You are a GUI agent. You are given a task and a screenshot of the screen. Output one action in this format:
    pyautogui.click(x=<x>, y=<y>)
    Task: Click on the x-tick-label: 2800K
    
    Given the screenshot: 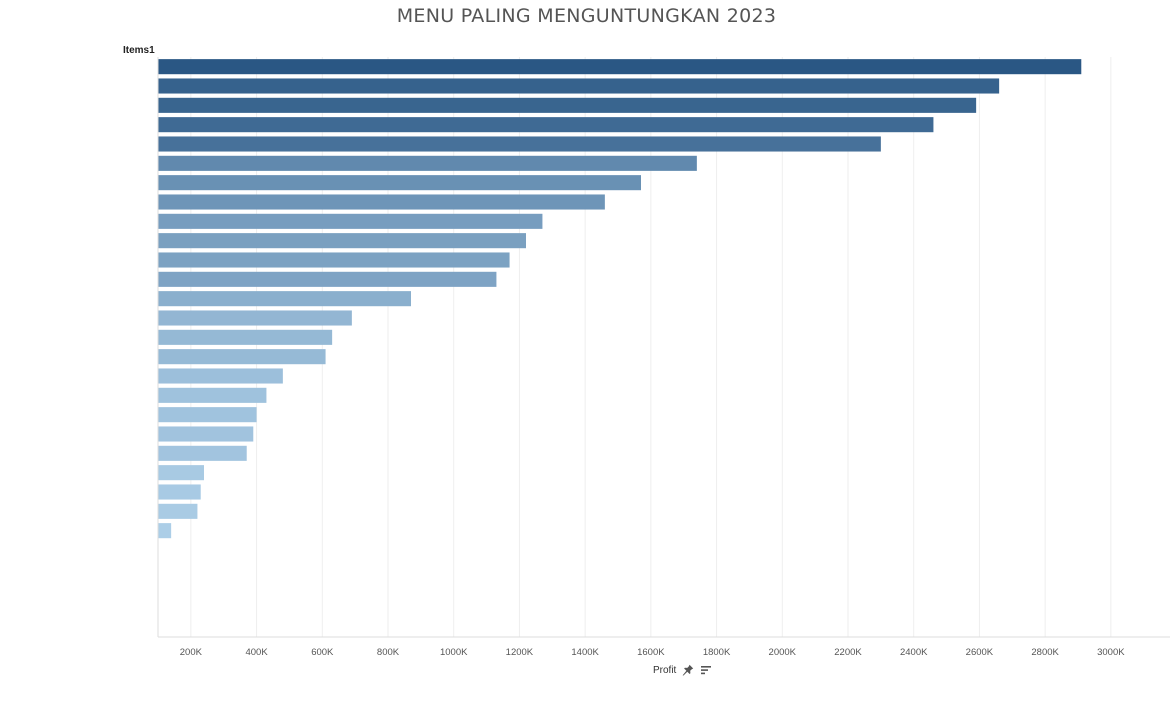 What is the action you would take?
    pyautogui.click(x=1045, y=652)
    